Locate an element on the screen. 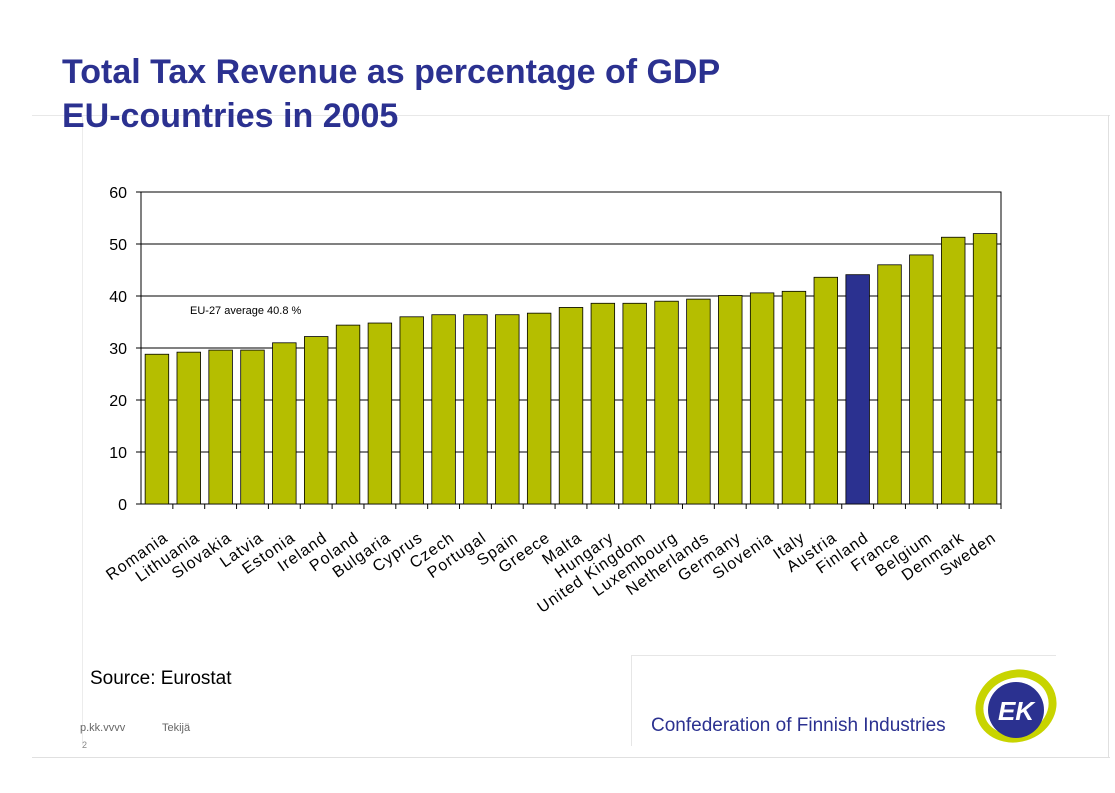  logo-ring is located at coordinates (1016, 706).